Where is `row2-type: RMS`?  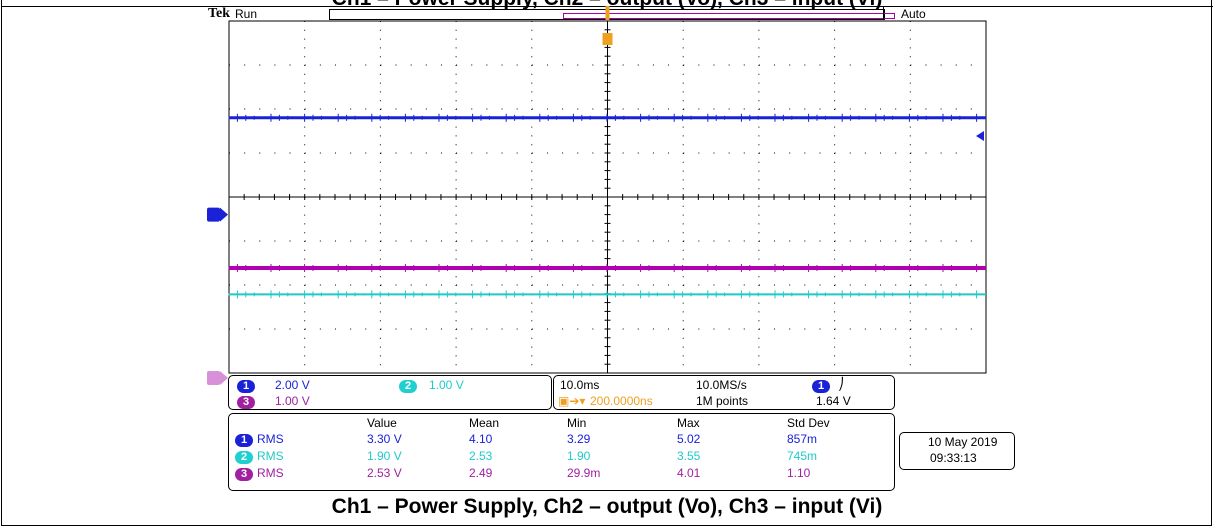 row2-type: RMS is located at coordinates (270, 456).